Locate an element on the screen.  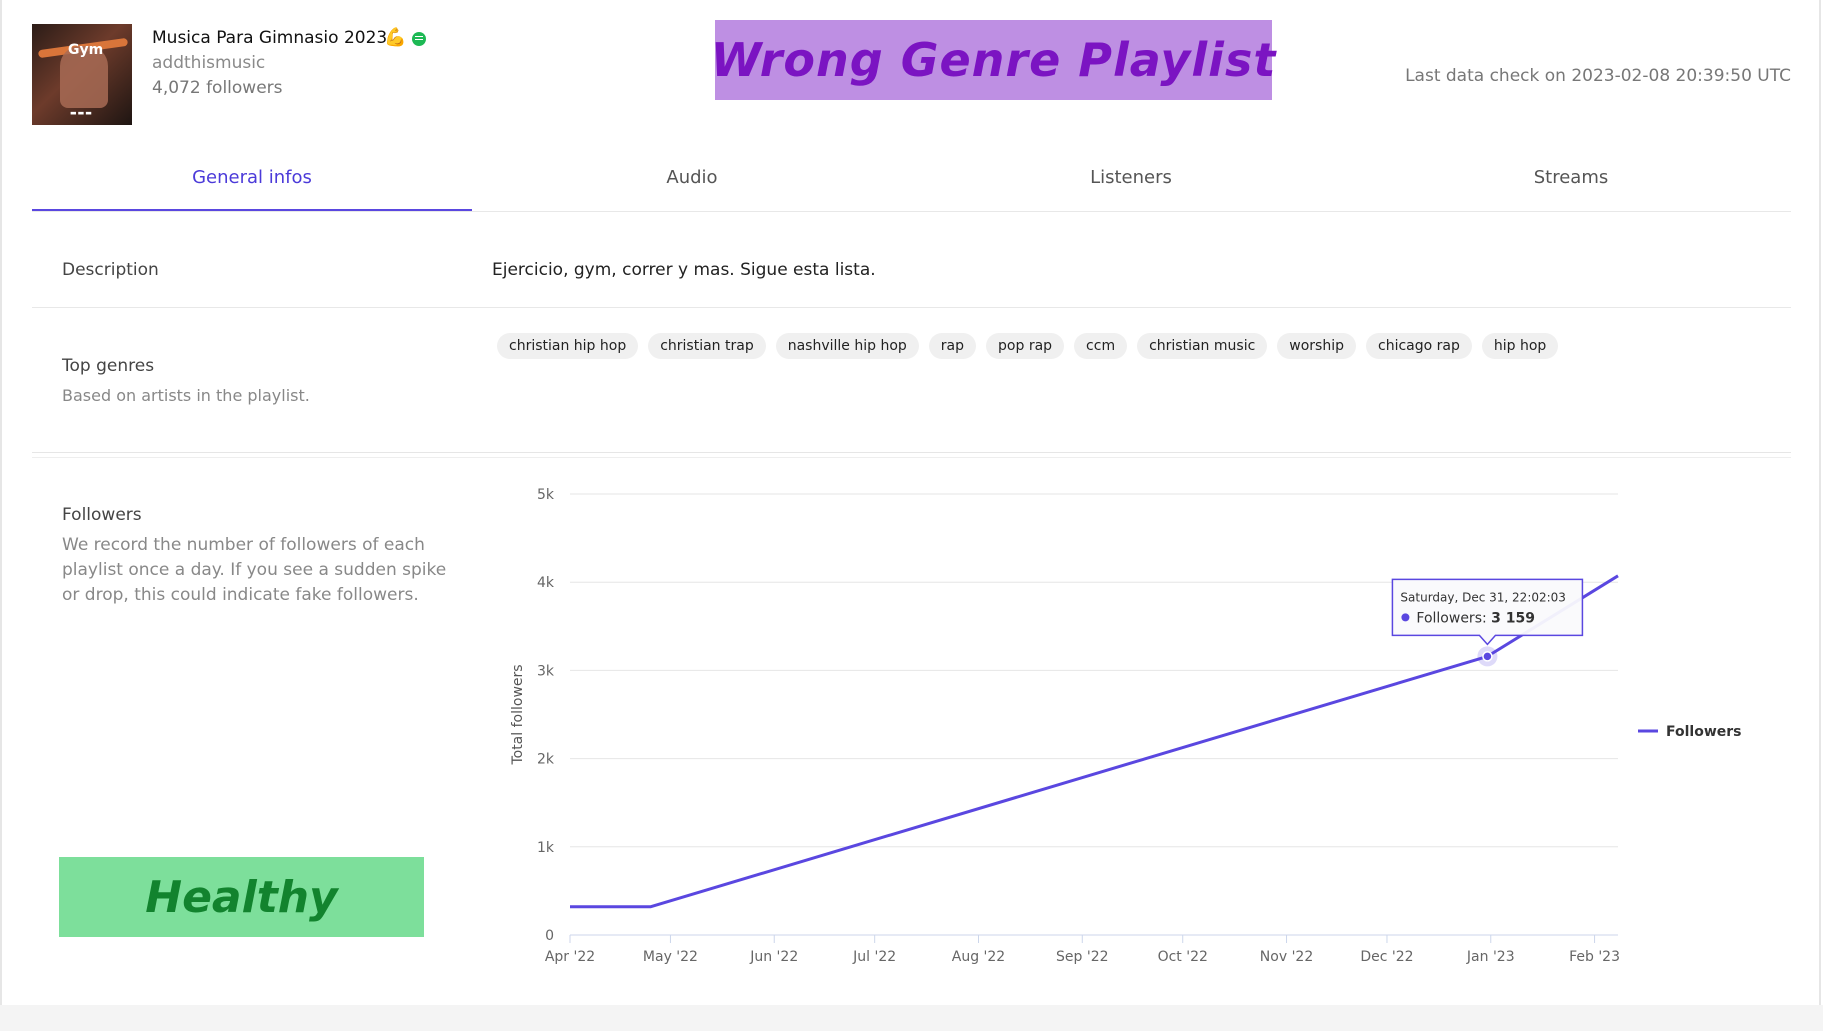
x-tick-label: Apr '22 is located at coordinates (570, 957).